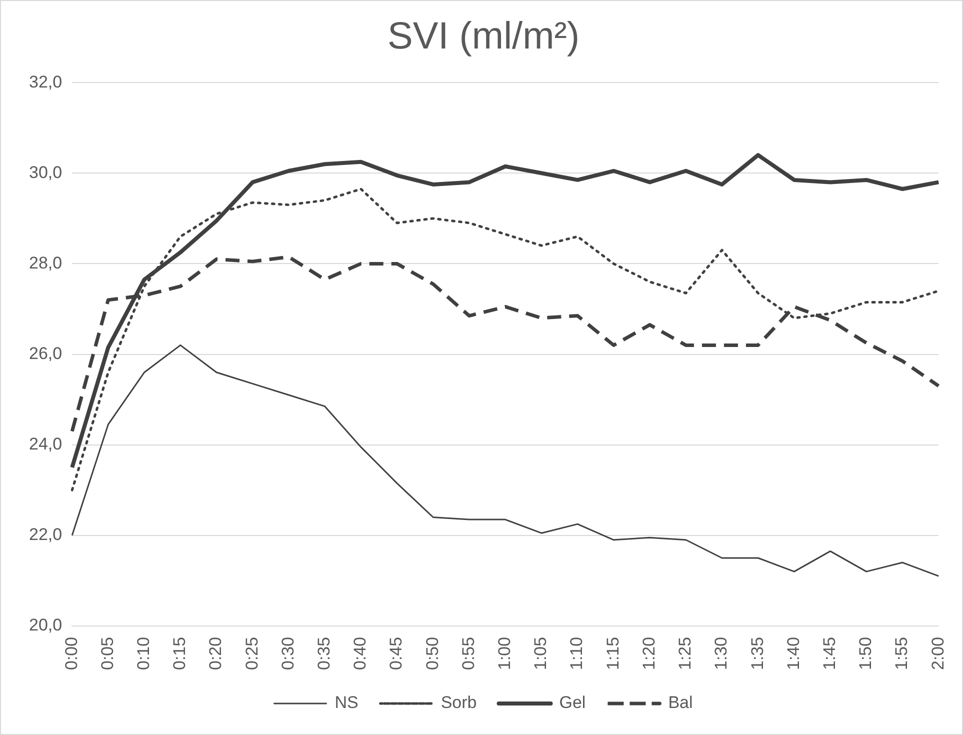 This screenshot has height=735, width=963. What do you see at coordinates (938, 653) in the screenshot?
I see `x-tick-label: 2:00` at bounding box center [938, 653].